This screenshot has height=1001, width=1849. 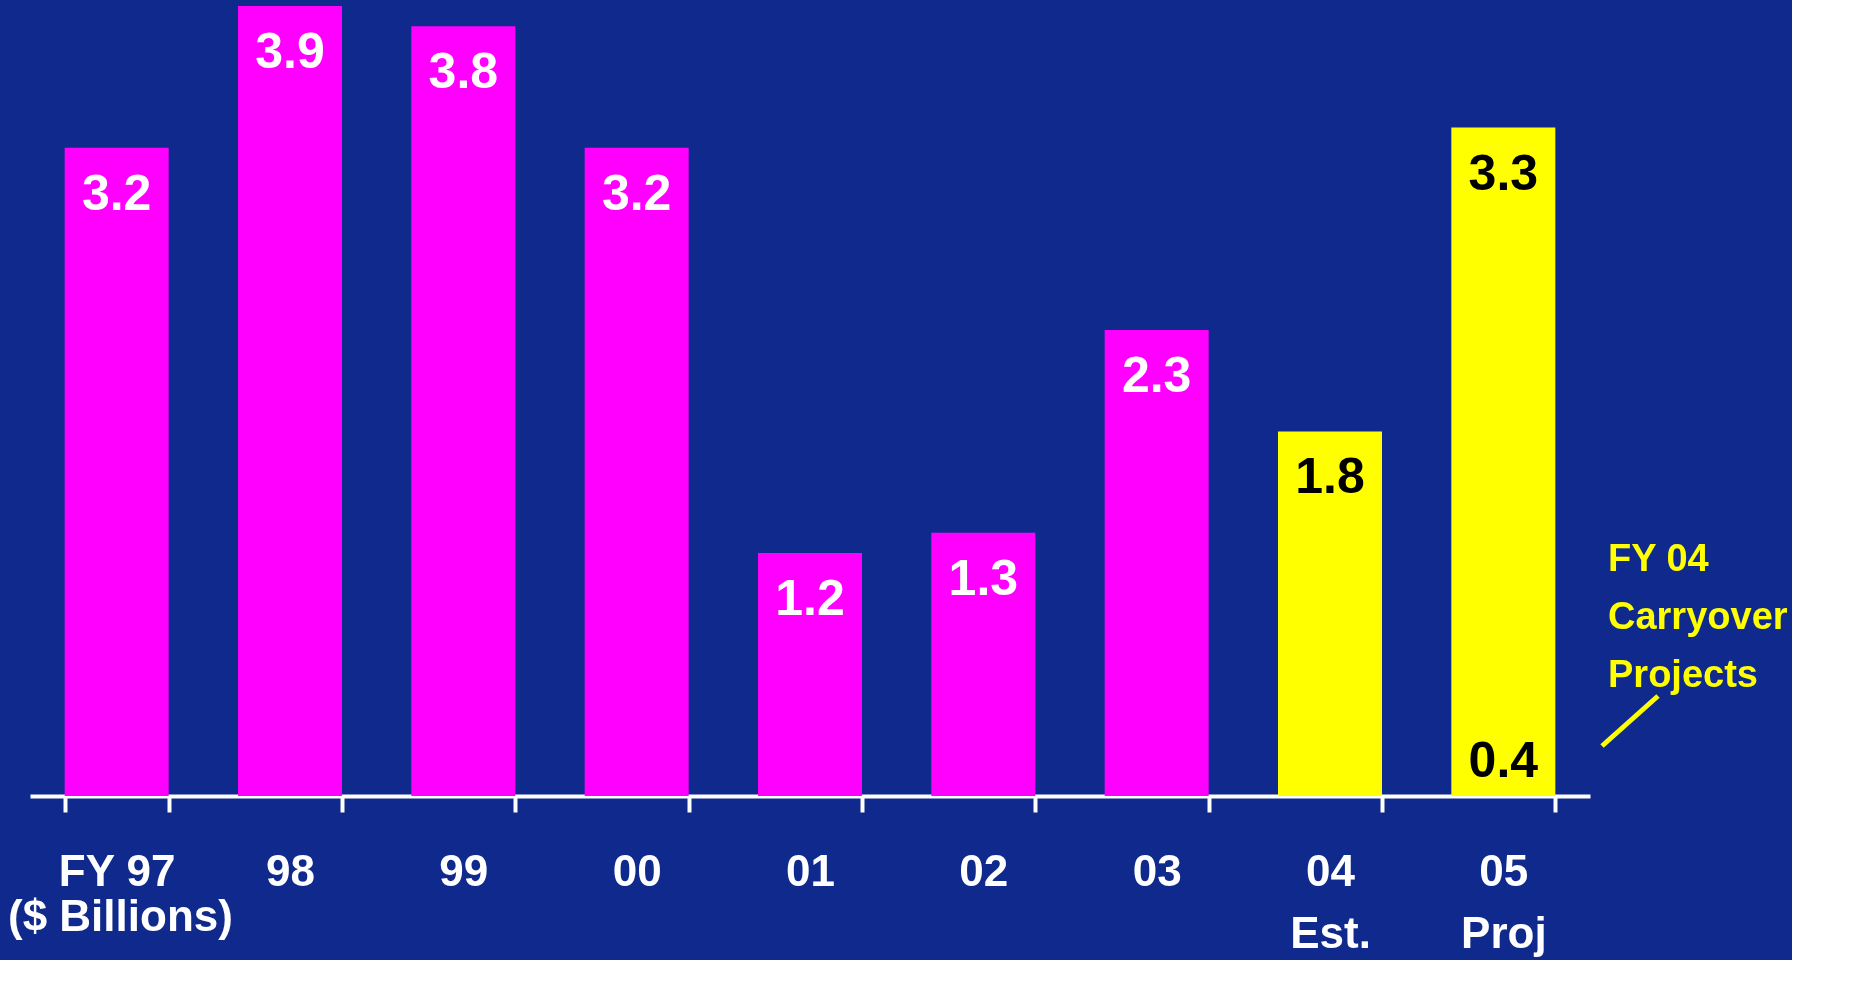 I want to click on x-tick-label: 99, so click(x=464, y=870).